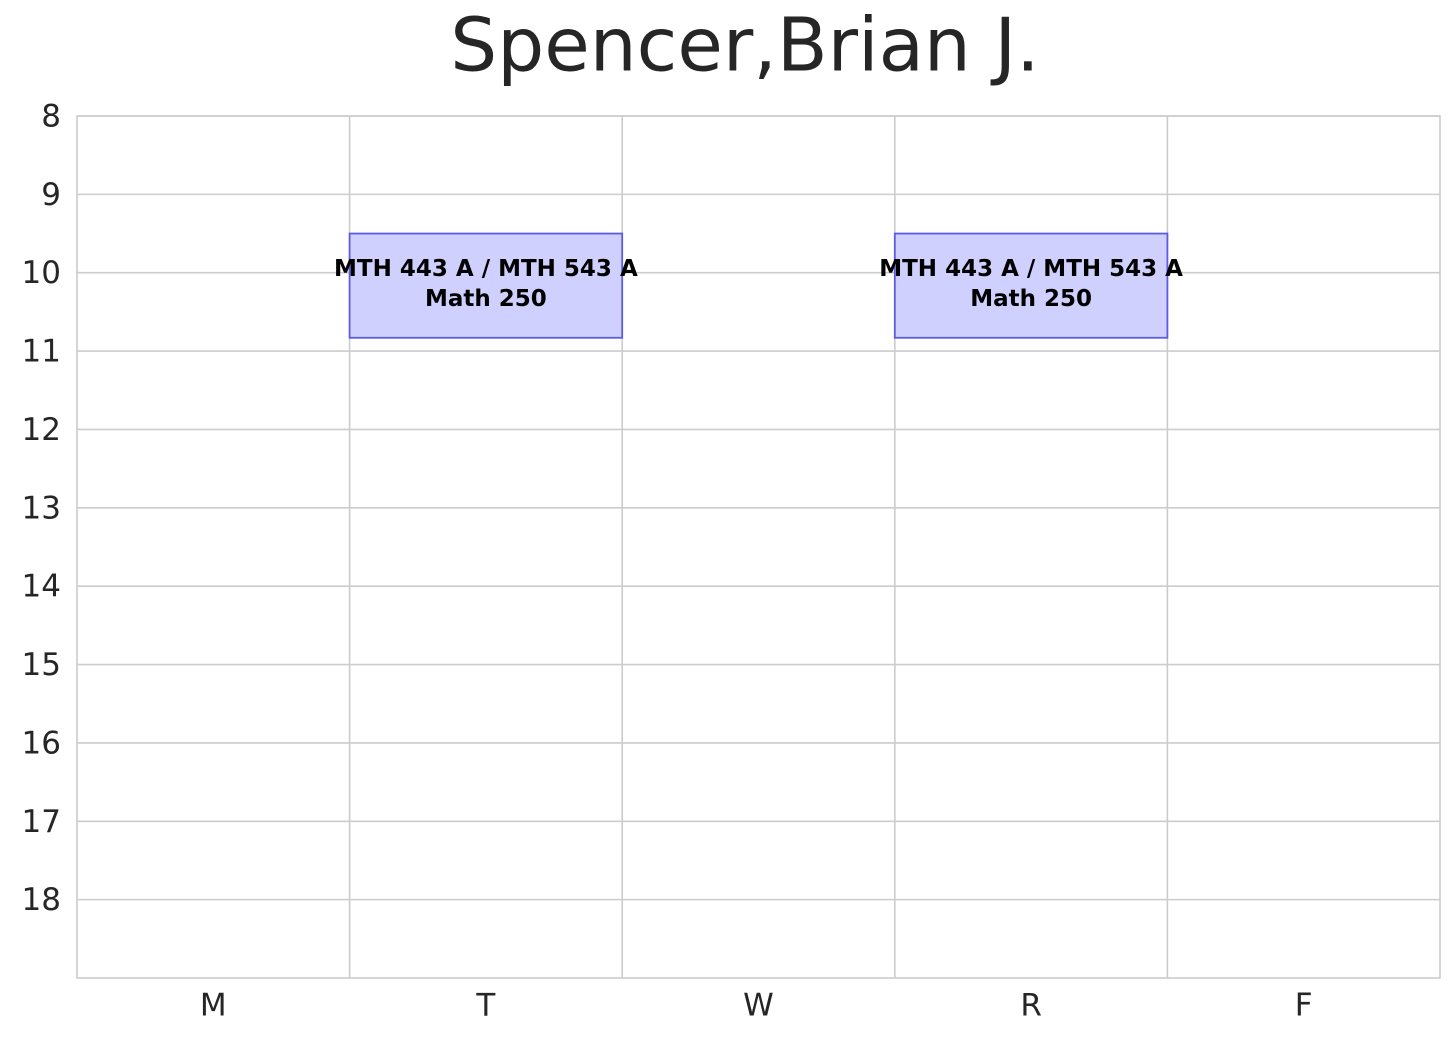  I want to click on x-tick-label: F, so click(1304, 1006).